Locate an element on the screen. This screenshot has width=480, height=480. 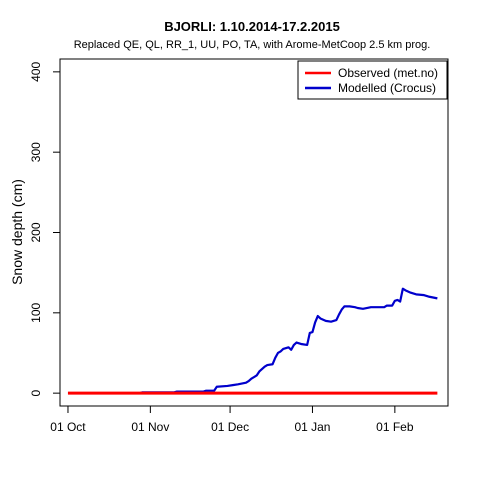
chart-title: BJORLI: 1.10.2014-17.2.2015 is located at coordinates (252, 26).